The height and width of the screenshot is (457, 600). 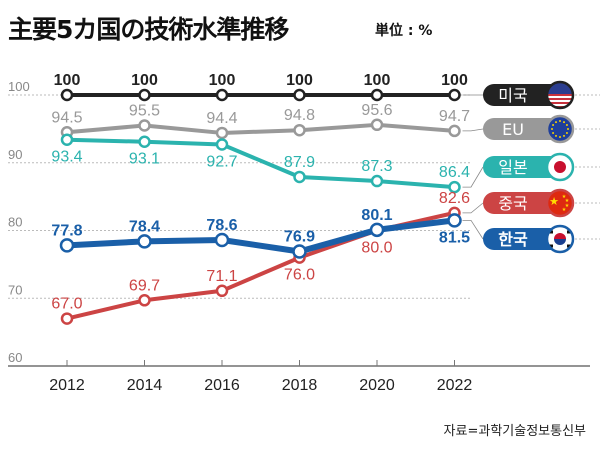 I want to click on data-label-china: 69.7, so click(x=144, y=285).